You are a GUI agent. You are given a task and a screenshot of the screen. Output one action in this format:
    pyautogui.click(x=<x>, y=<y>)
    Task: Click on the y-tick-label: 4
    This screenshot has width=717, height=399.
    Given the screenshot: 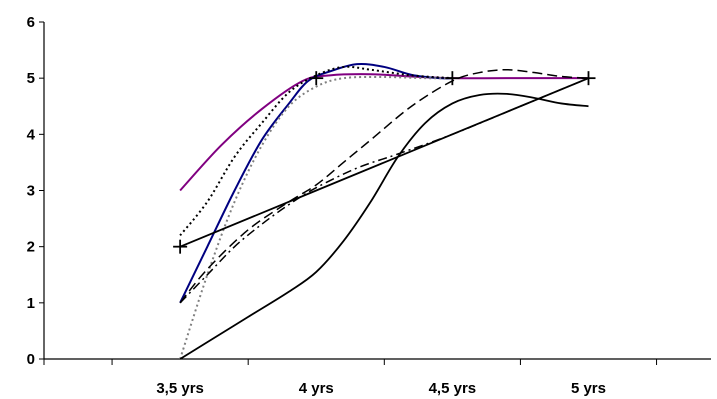 What is the action you would take?
    pyautogui.click(x=31, y=134)
    